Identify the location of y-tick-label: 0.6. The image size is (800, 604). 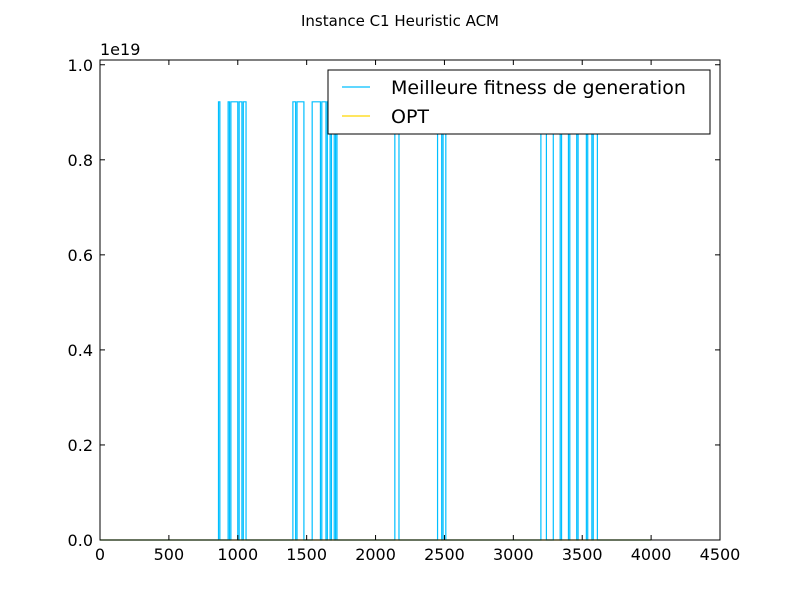
(80, 255).